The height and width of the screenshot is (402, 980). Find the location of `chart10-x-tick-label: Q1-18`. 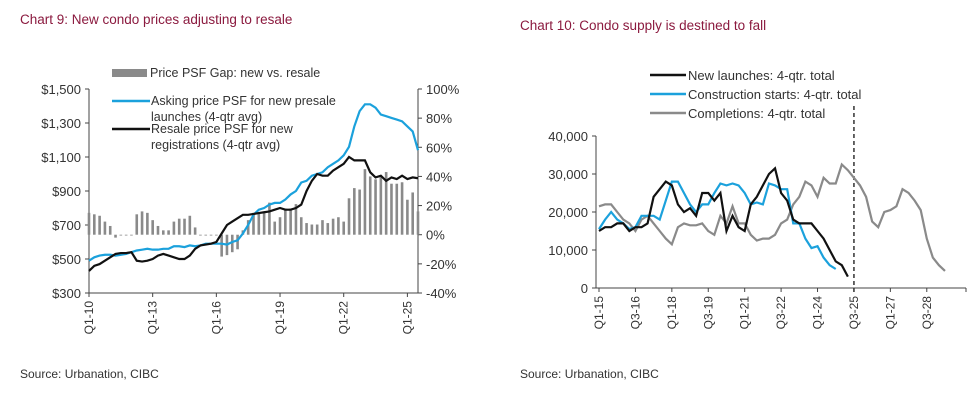

chart10-x-tick-label: Q1-18 is located at coordinates (672, 313).